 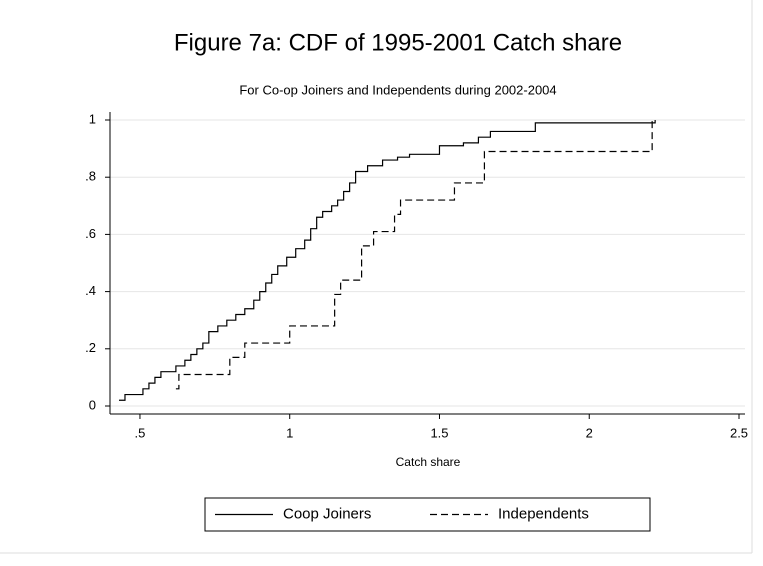 I want to click on x-axis-label: Catch share, so click(x=428, y=462).